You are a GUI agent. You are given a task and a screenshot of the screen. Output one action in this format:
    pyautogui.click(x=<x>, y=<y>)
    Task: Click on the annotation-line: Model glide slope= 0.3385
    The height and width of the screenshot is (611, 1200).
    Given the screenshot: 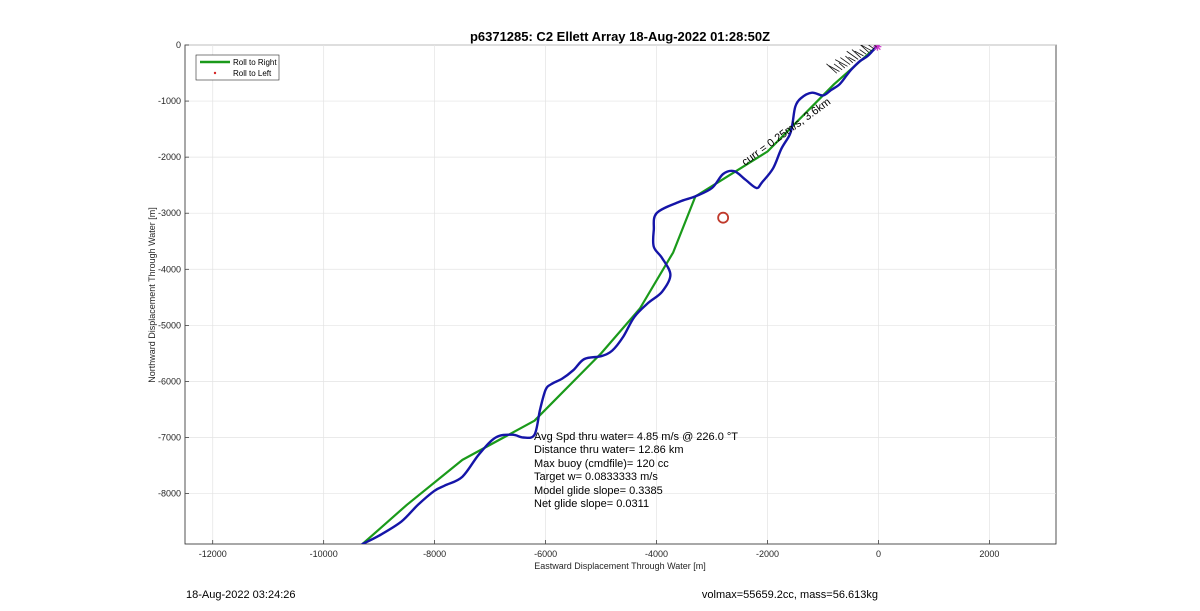 What is the action you would take?
    pyautogui.click(x=598, y=491)
    